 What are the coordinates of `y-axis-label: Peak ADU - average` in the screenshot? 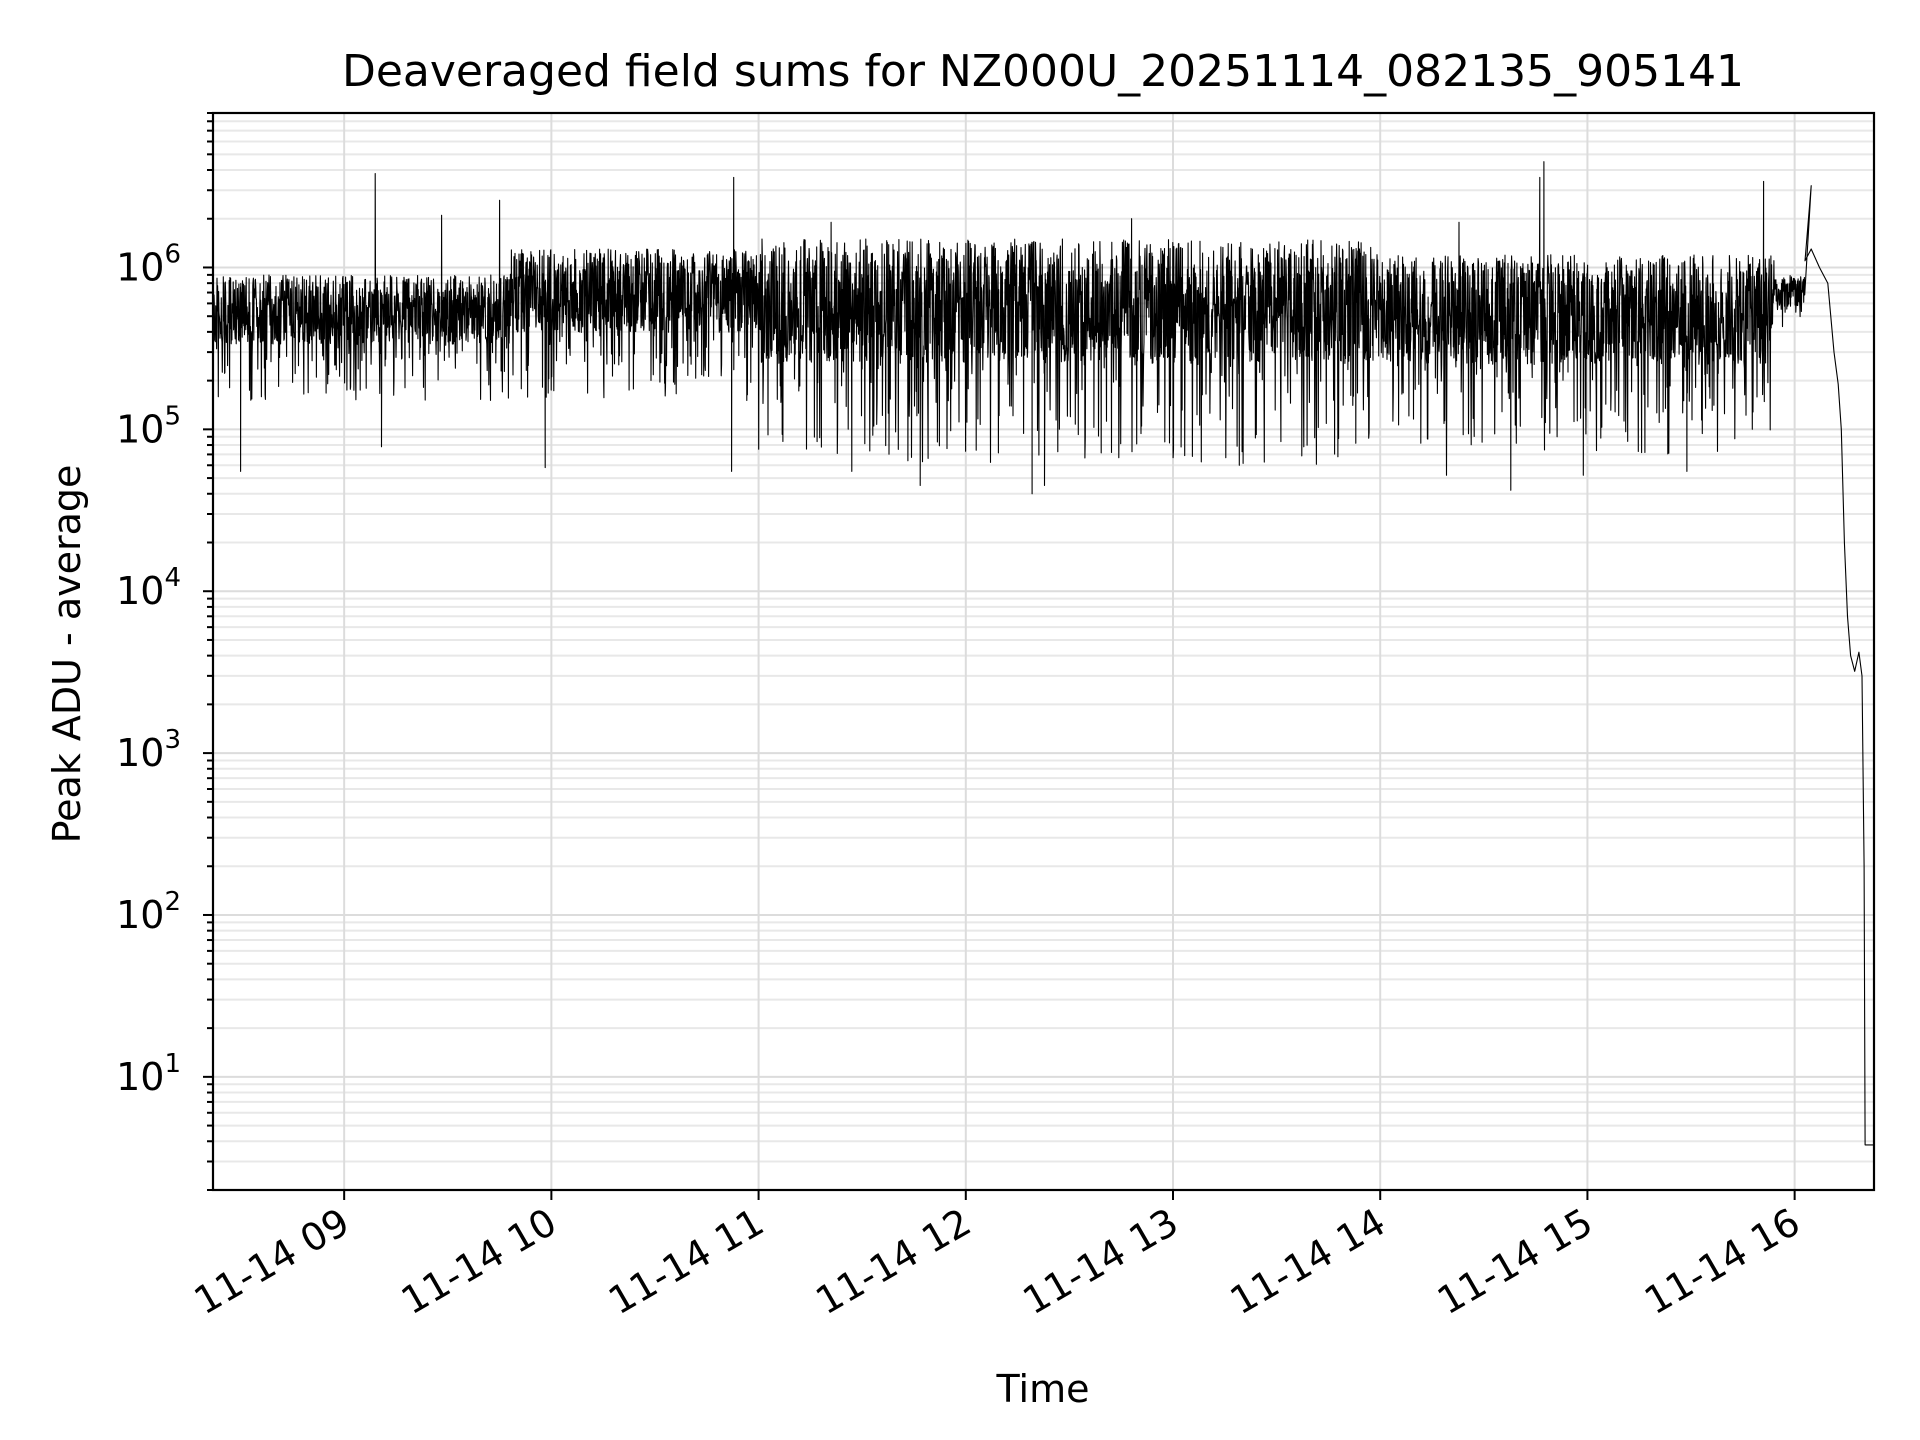 It's located at (67, 654).